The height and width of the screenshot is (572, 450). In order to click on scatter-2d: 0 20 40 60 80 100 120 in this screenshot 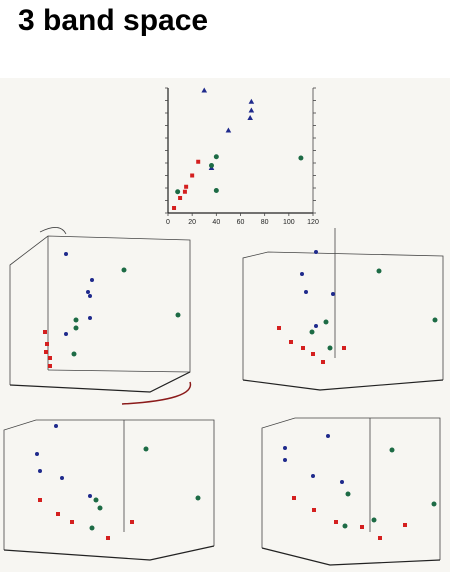, I will do `click(242, 156)`.